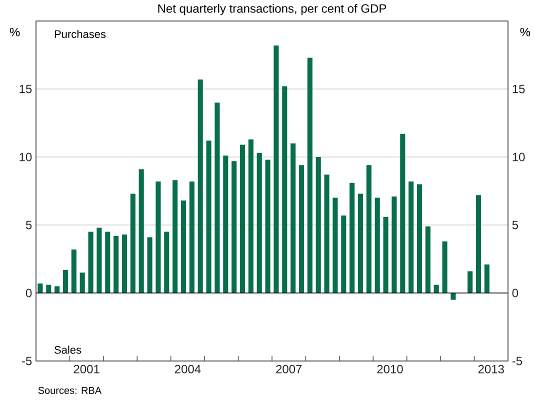  What do you see at coordinates (26, 89) in the screenshot?
I see `y-tick-label: 15` at bounding box center [26, 89].